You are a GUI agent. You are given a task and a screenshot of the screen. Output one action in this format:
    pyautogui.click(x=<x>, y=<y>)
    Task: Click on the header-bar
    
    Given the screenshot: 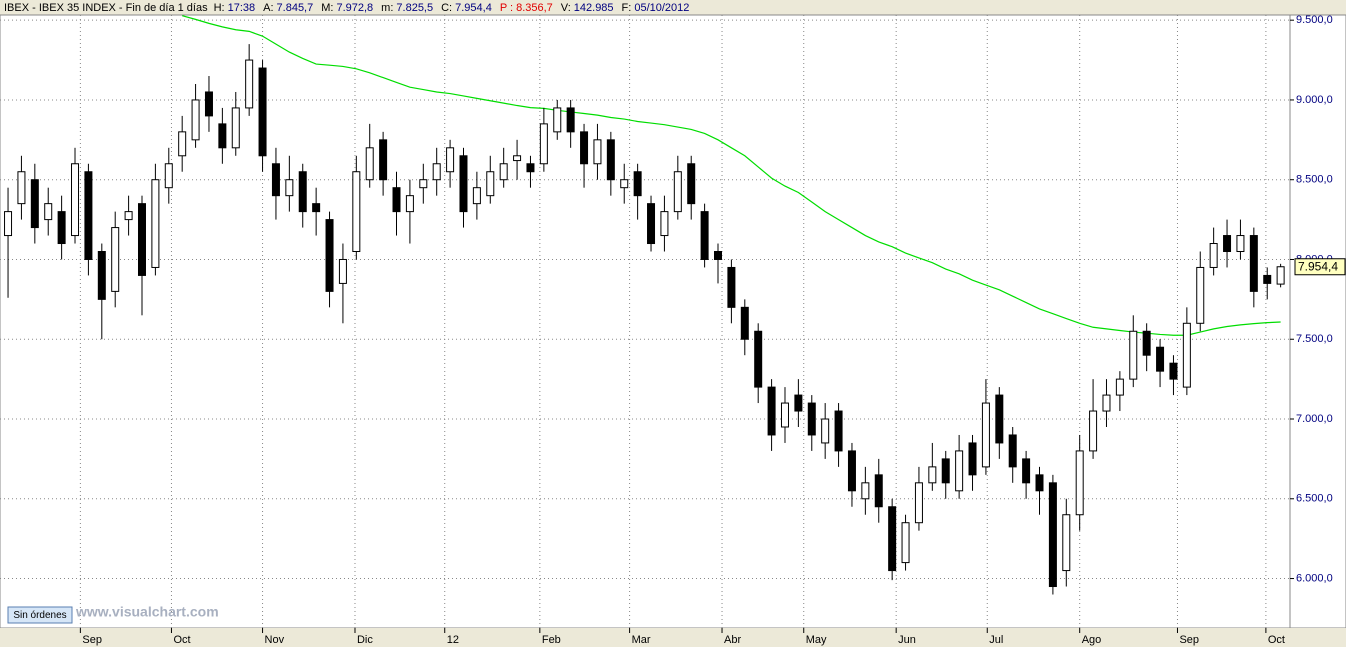 What is the action you would take?
    pyautogui.click(x=673, y=7)
    